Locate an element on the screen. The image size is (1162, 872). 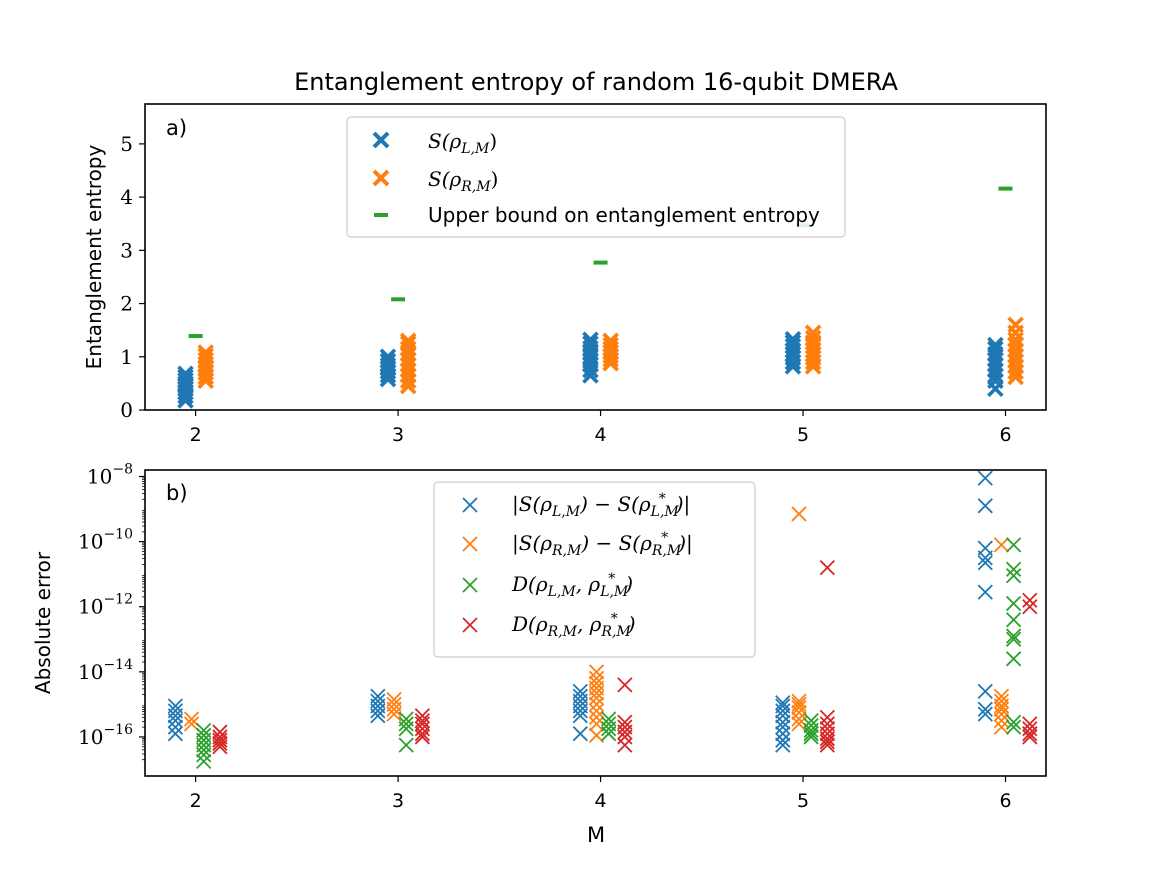
panel-b-ytick-label: 10−12 is located at coordinates (105, 605).